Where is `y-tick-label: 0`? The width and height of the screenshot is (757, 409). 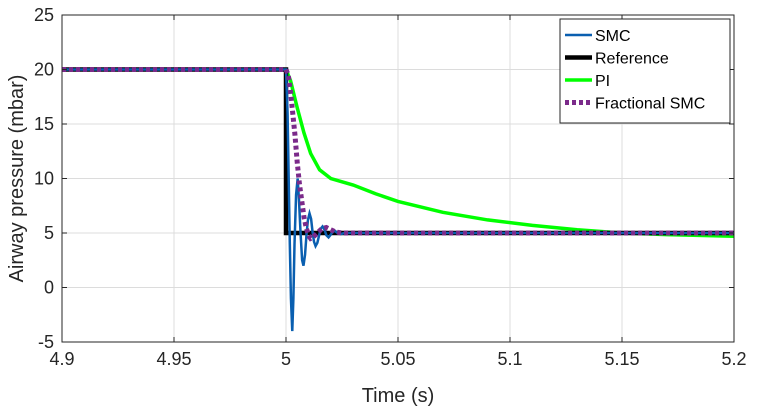
y-tick-label: 0 is located at coordinates (49, 288).